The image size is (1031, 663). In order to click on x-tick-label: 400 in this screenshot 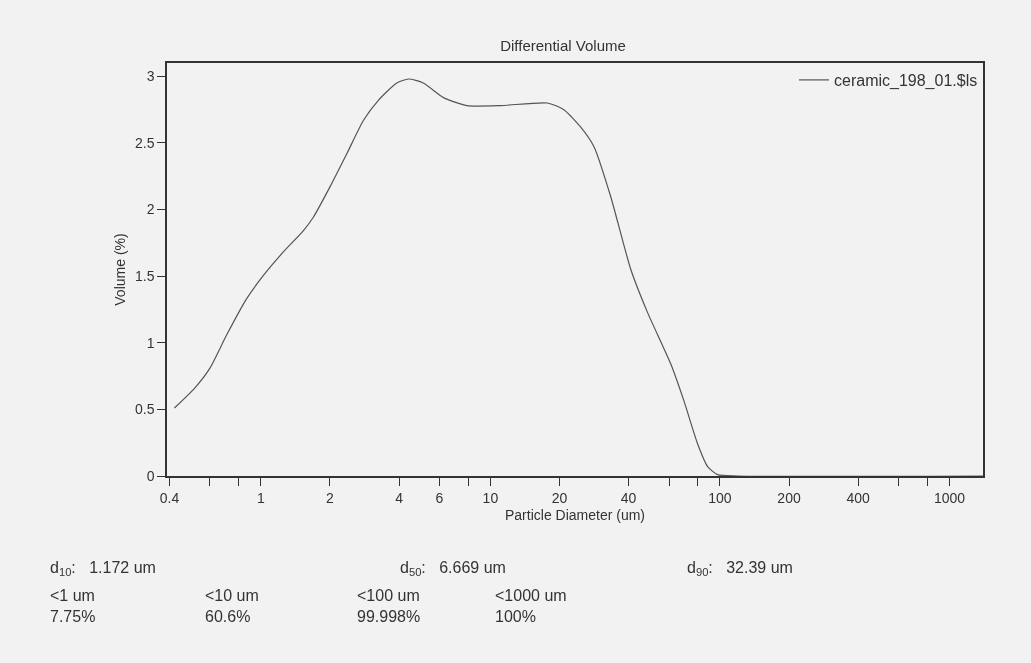, I will do `click(858, 497)`.